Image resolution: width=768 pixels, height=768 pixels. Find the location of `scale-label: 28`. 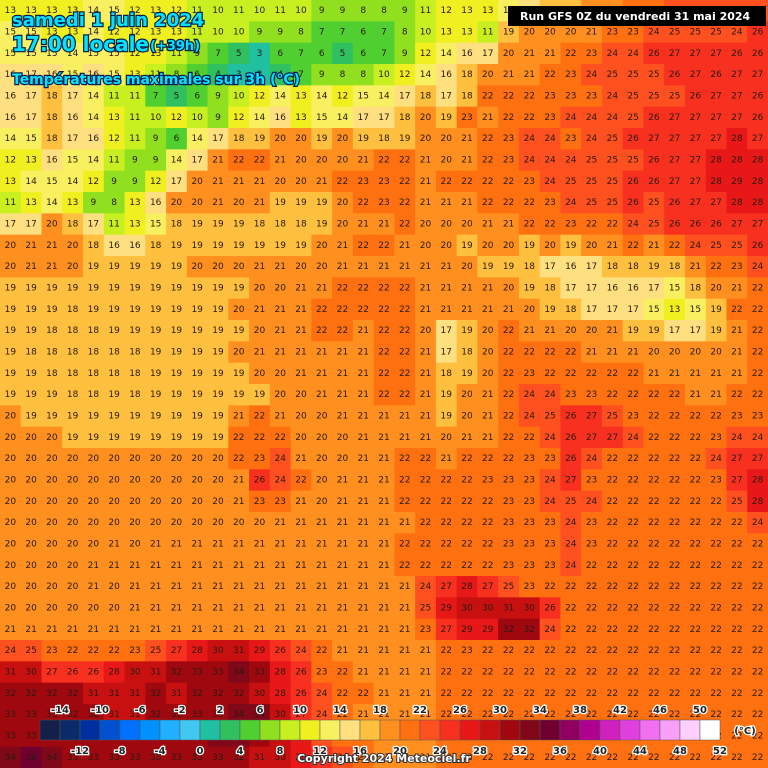

scale-label: 28 is located at coordinates (480, 751).